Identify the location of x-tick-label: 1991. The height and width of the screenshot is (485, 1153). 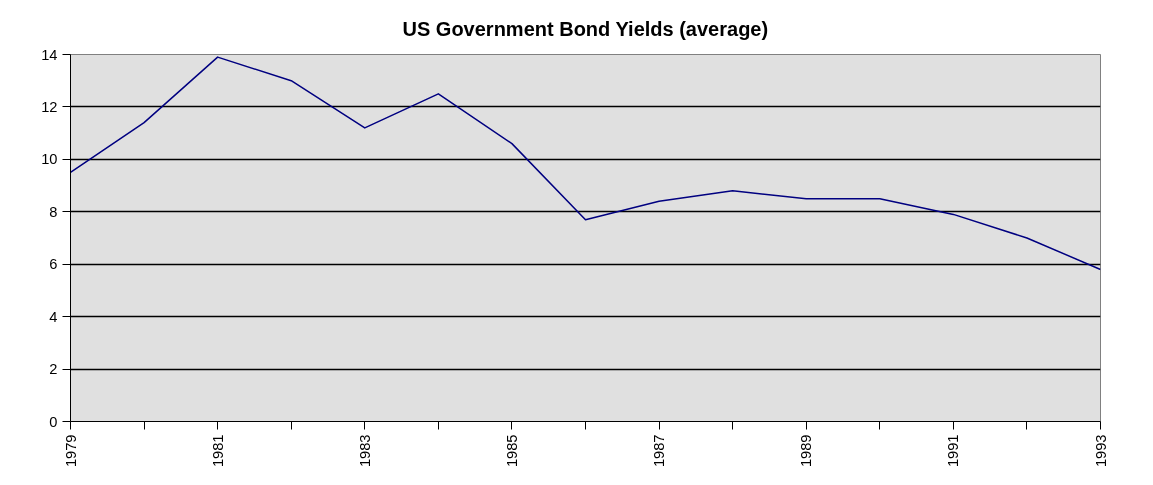
(953, 451).